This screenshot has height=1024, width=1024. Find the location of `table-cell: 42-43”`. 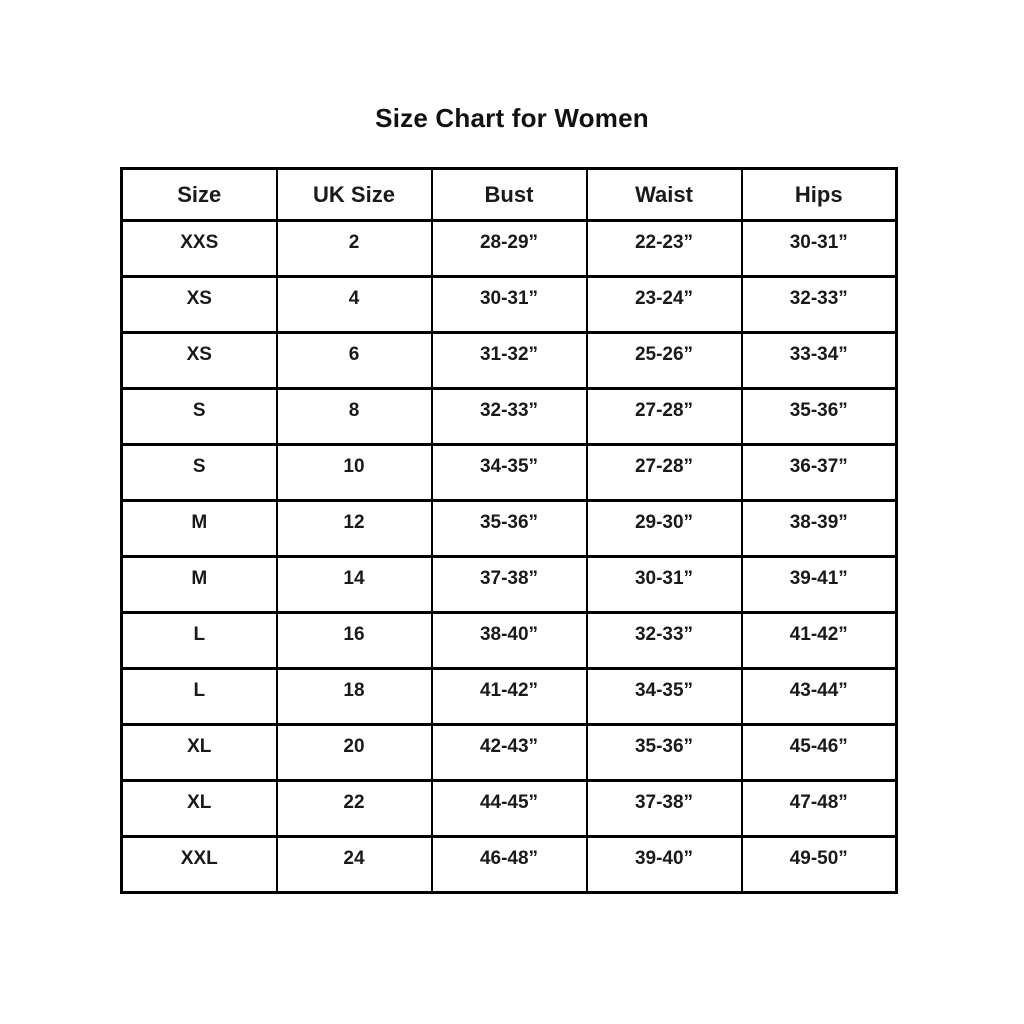

table-cell: 42-43” is located at coordinates (509, 752).